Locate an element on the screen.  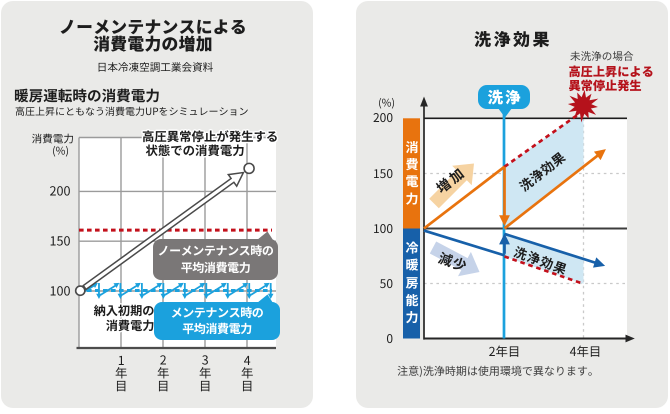
cleaning-effect-shade-lower is located at coordinates (544, 259).